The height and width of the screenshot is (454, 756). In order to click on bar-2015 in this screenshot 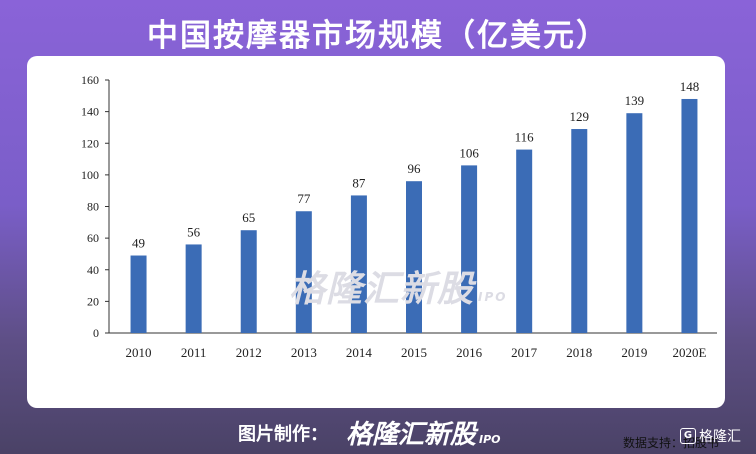, I will do `click(414, 257)`.